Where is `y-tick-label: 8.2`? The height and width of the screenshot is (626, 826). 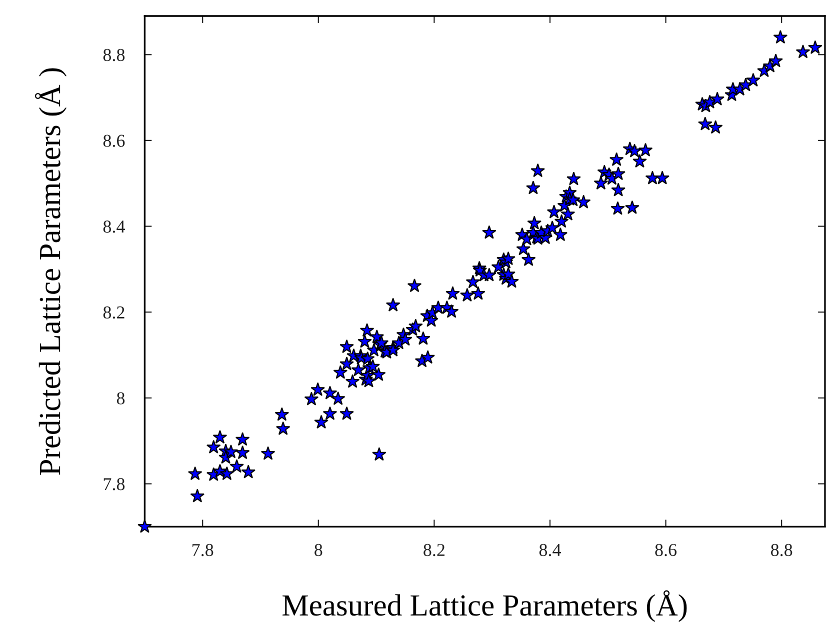
y-tick-label: 8.2 is located at coordinates (113, 312).